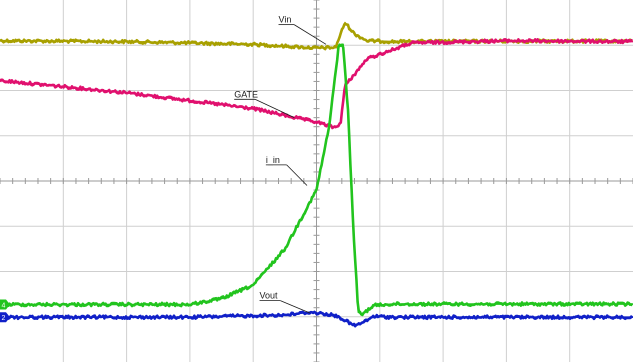 This screenshot has height=362, width=633. Describe the element at coordinates (246, 94) in the screenshot. I see `annotation-label: GATE` at that location.